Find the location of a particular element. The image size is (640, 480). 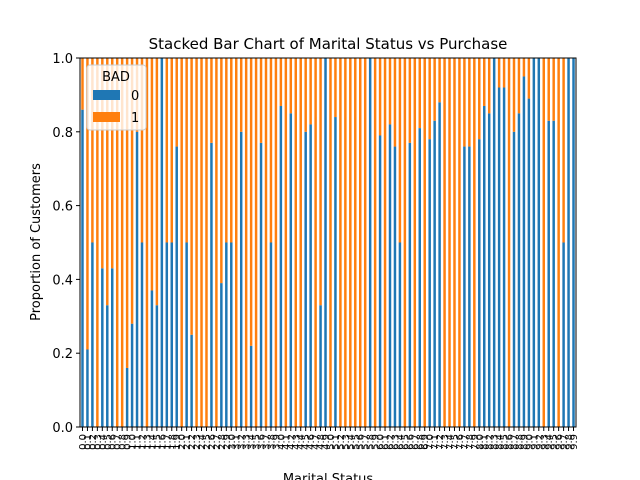

y-axis-ticks: 0.0 0.2 0.4 0.6 0.8 1.0 is located at coordinates (66, 244).